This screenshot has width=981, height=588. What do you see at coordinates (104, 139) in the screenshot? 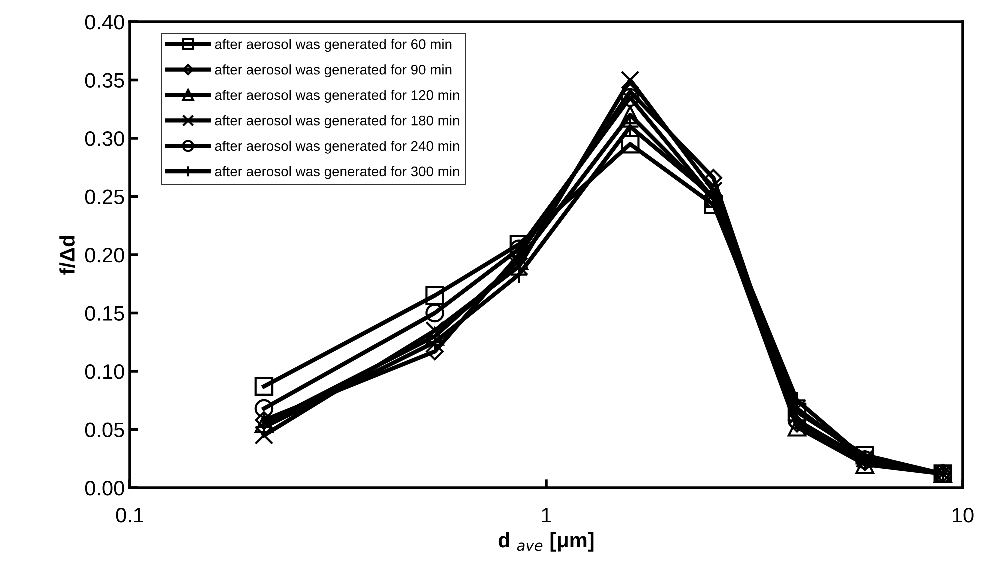
I see `y-tick-label: 0.30` at bounding box center [104, 139].